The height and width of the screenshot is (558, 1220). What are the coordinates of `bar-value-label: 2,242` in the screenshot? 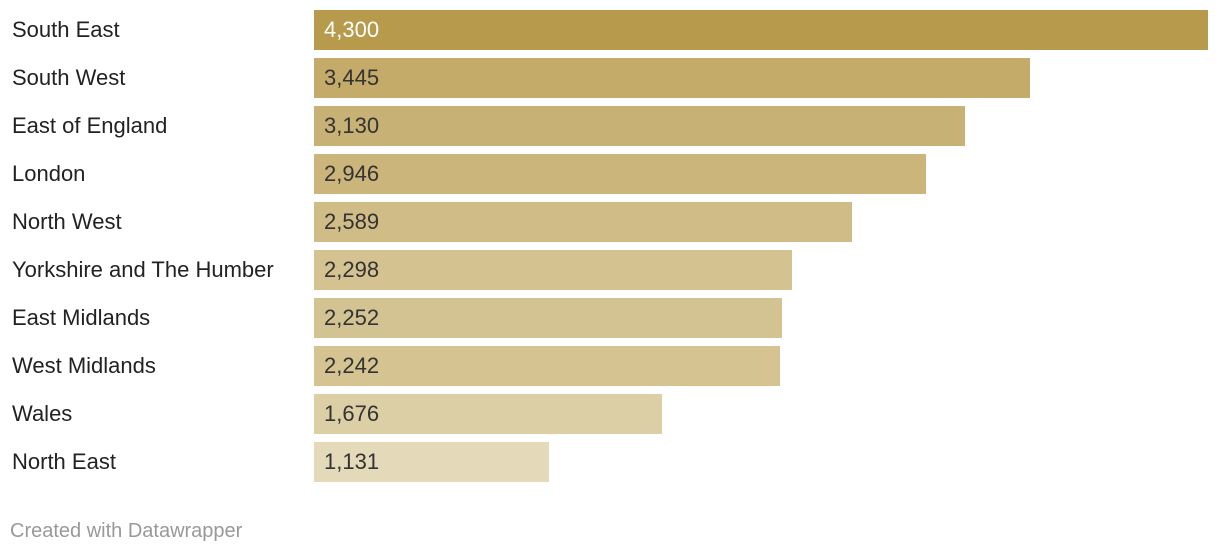 It's located at (352, 365).